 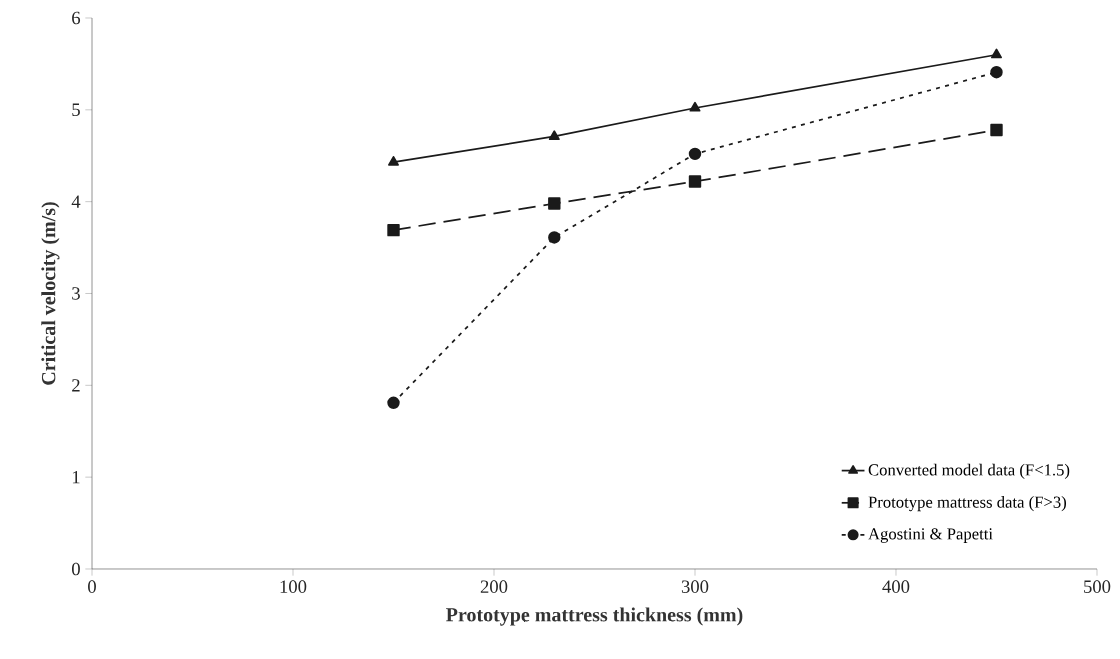 What do you see at coordinates (76, 18) in the screenshot?
I see `y-tick-label: 6` at bounding box center [76, 18].